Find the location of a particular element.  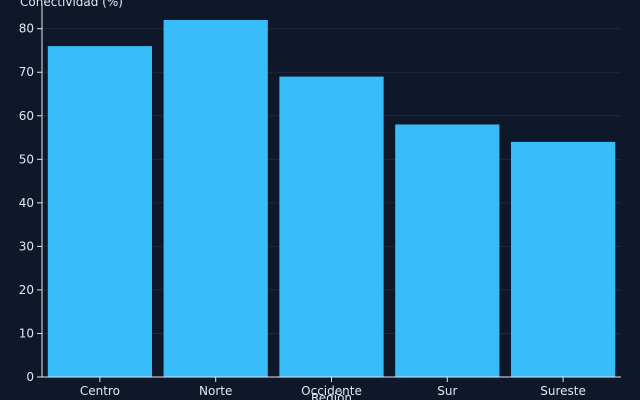

x-tick-label: Occidente is located at coordinates (331, 391).